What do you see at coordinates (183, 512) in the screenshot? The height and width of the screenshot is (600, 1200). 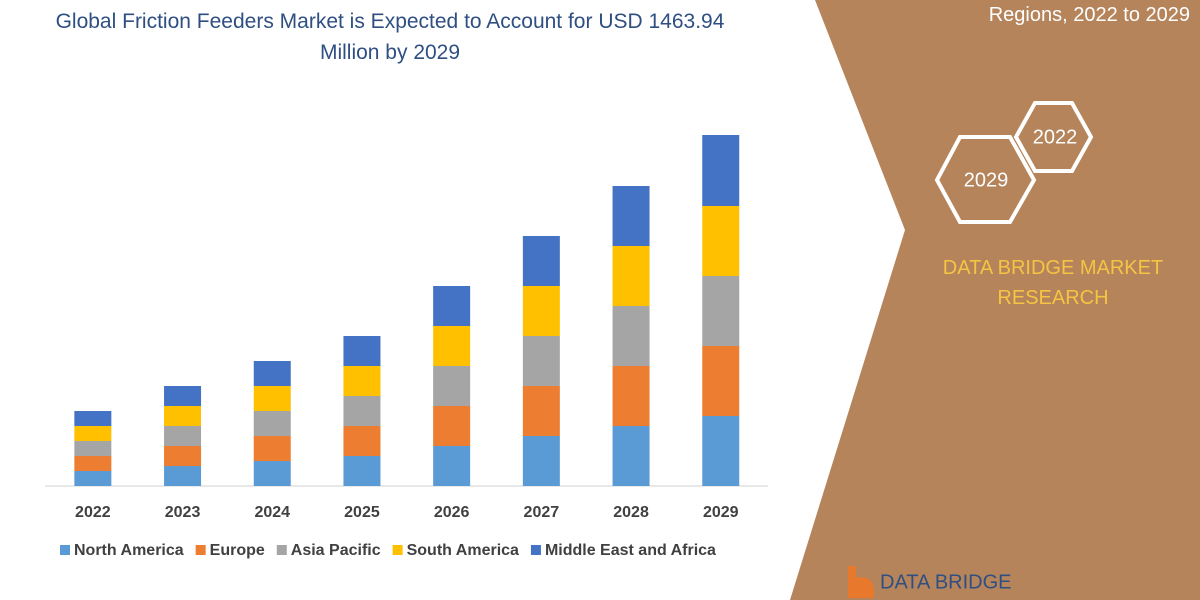 I see `x-tick-label: 2023` at bounding box center [183, 512].